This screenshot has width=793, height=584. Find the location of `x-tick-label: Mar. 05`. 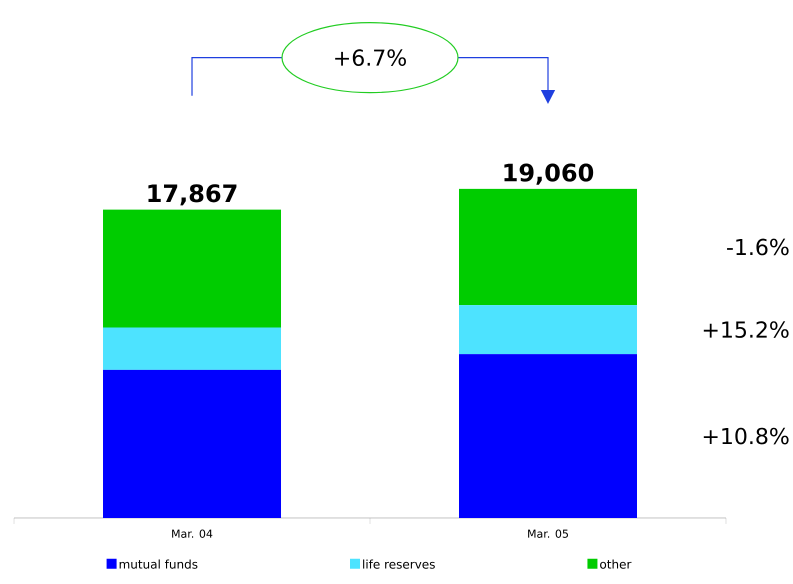

x-tick-label: Mar. 05 is located at coordinates (548, 534).